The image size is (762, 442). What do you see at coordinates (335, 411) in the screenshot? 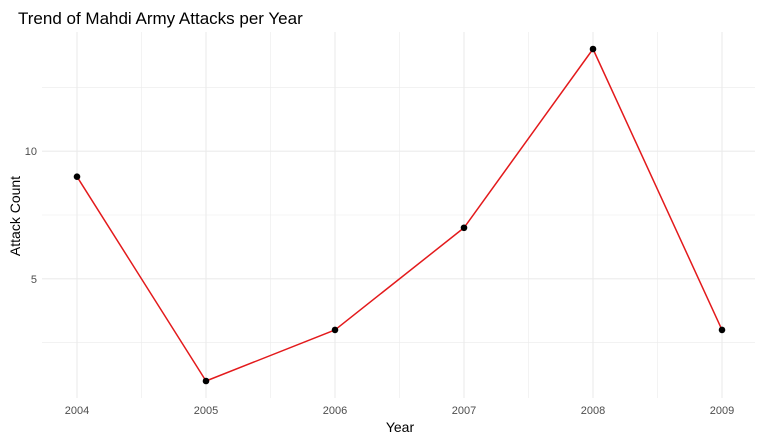
I see `x-tick-label: 2006` at bounding box center [335, 411].